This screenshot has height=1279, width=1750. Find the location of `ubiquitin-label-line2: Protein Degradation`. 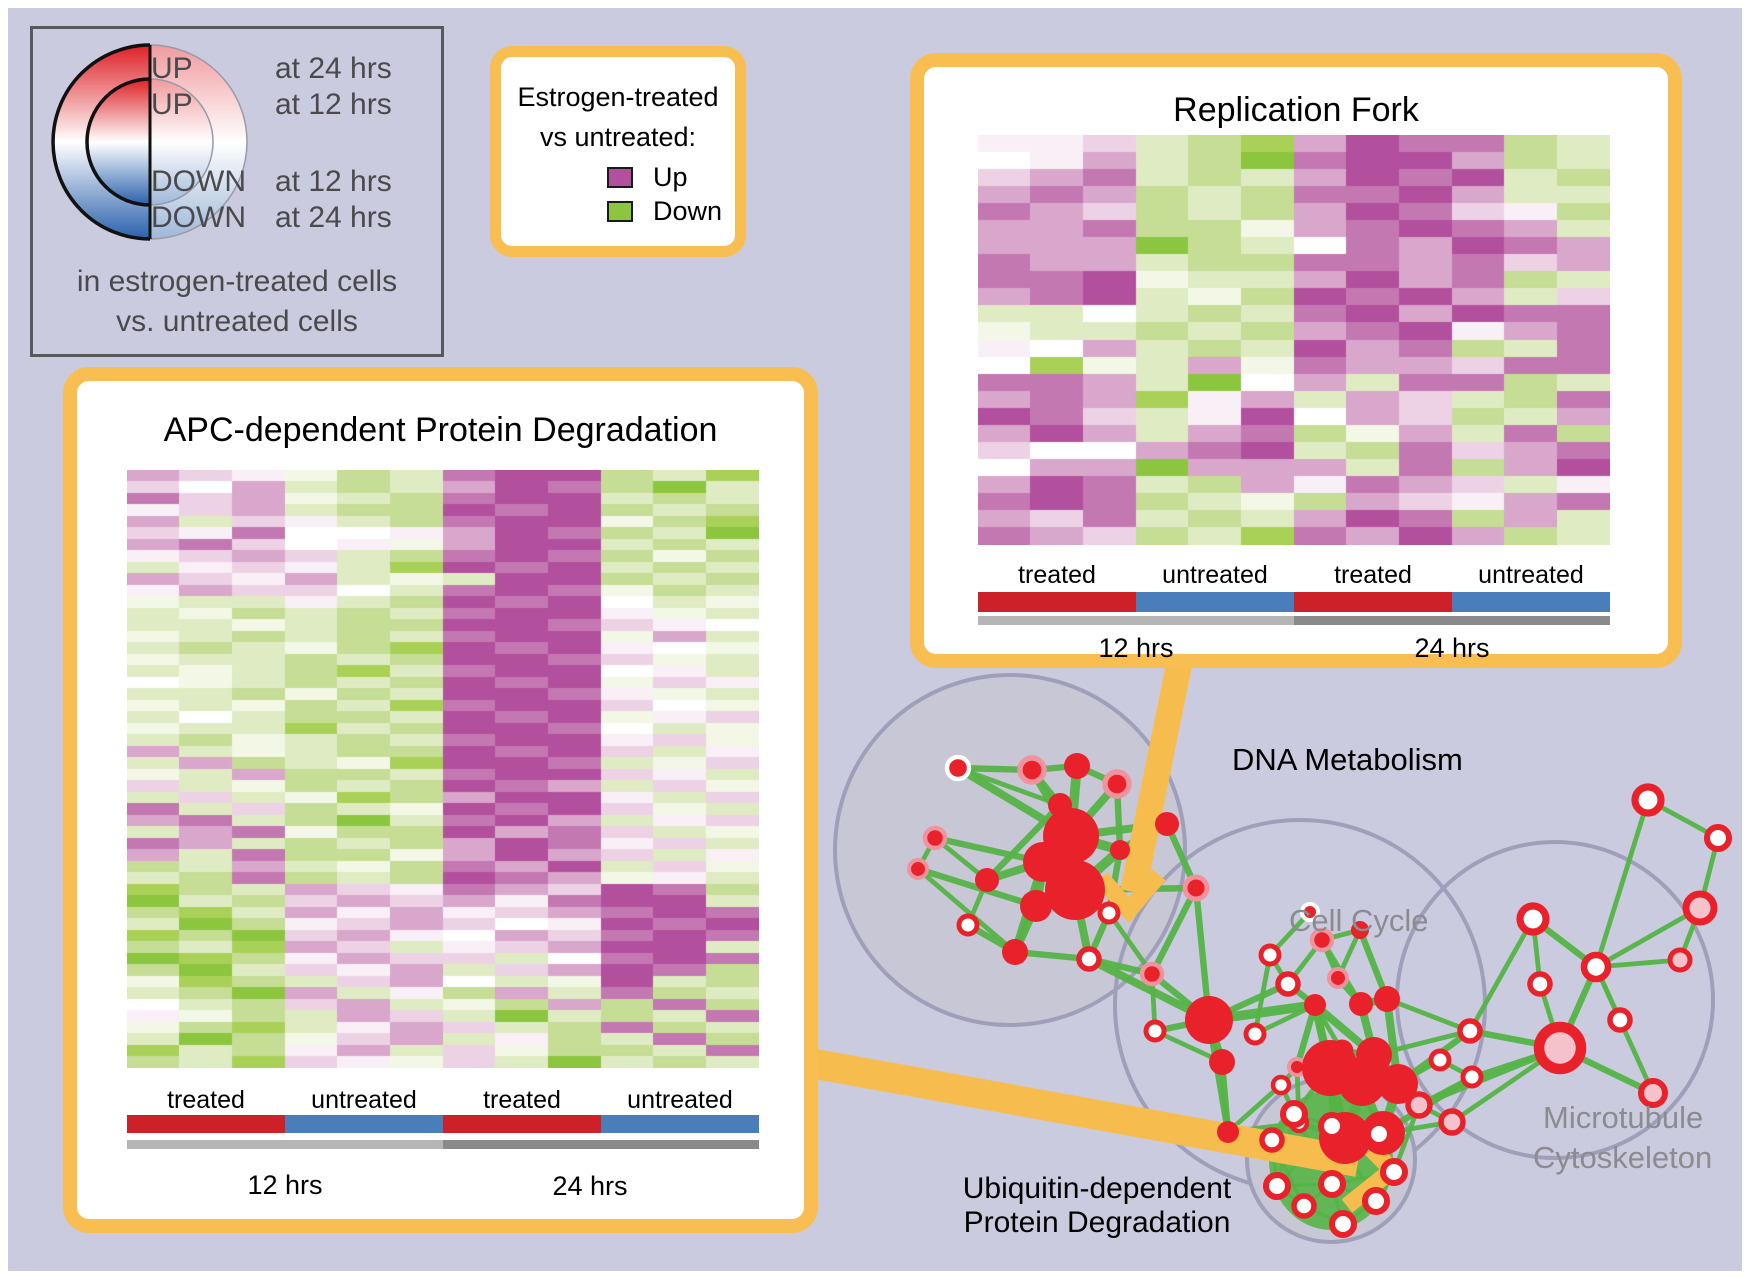

ubiquitin-label-line2: Protein Degradation is located at coordinates (1097, 1222).